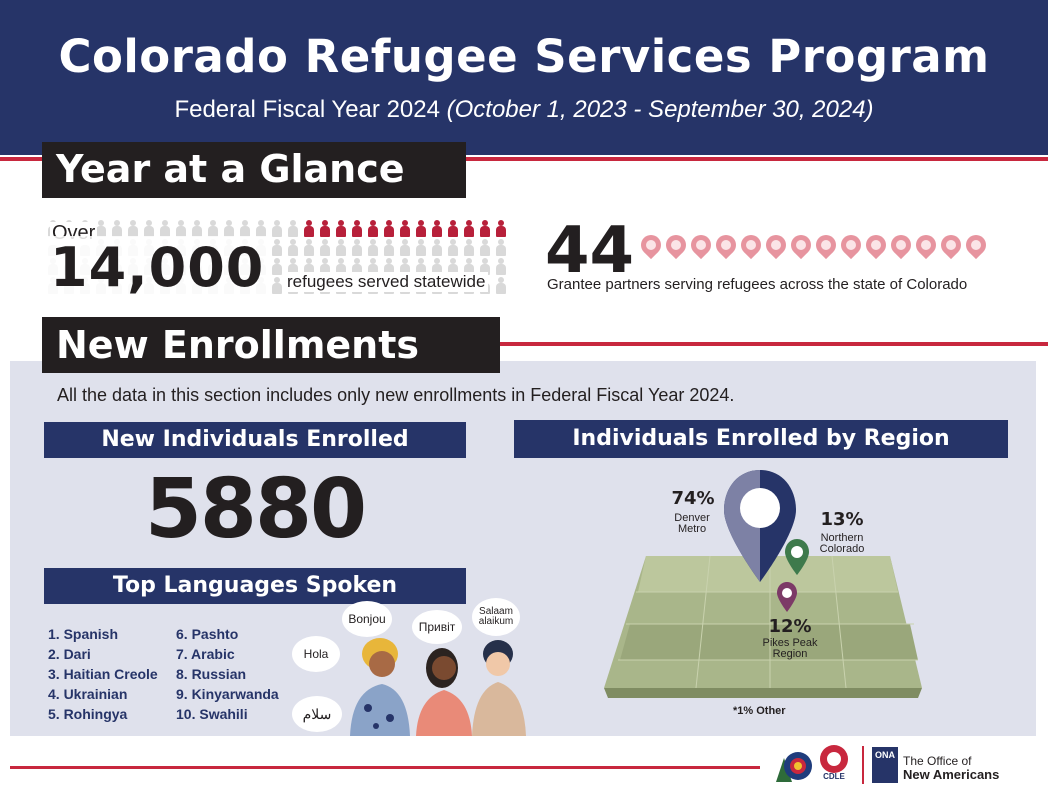 The width and height of the screenshot is (1048, 809). What do you see at coordinates (842, 519) in the screenshot?
I see `region-northern-pct: 13%` at bounding box center [842, 519].